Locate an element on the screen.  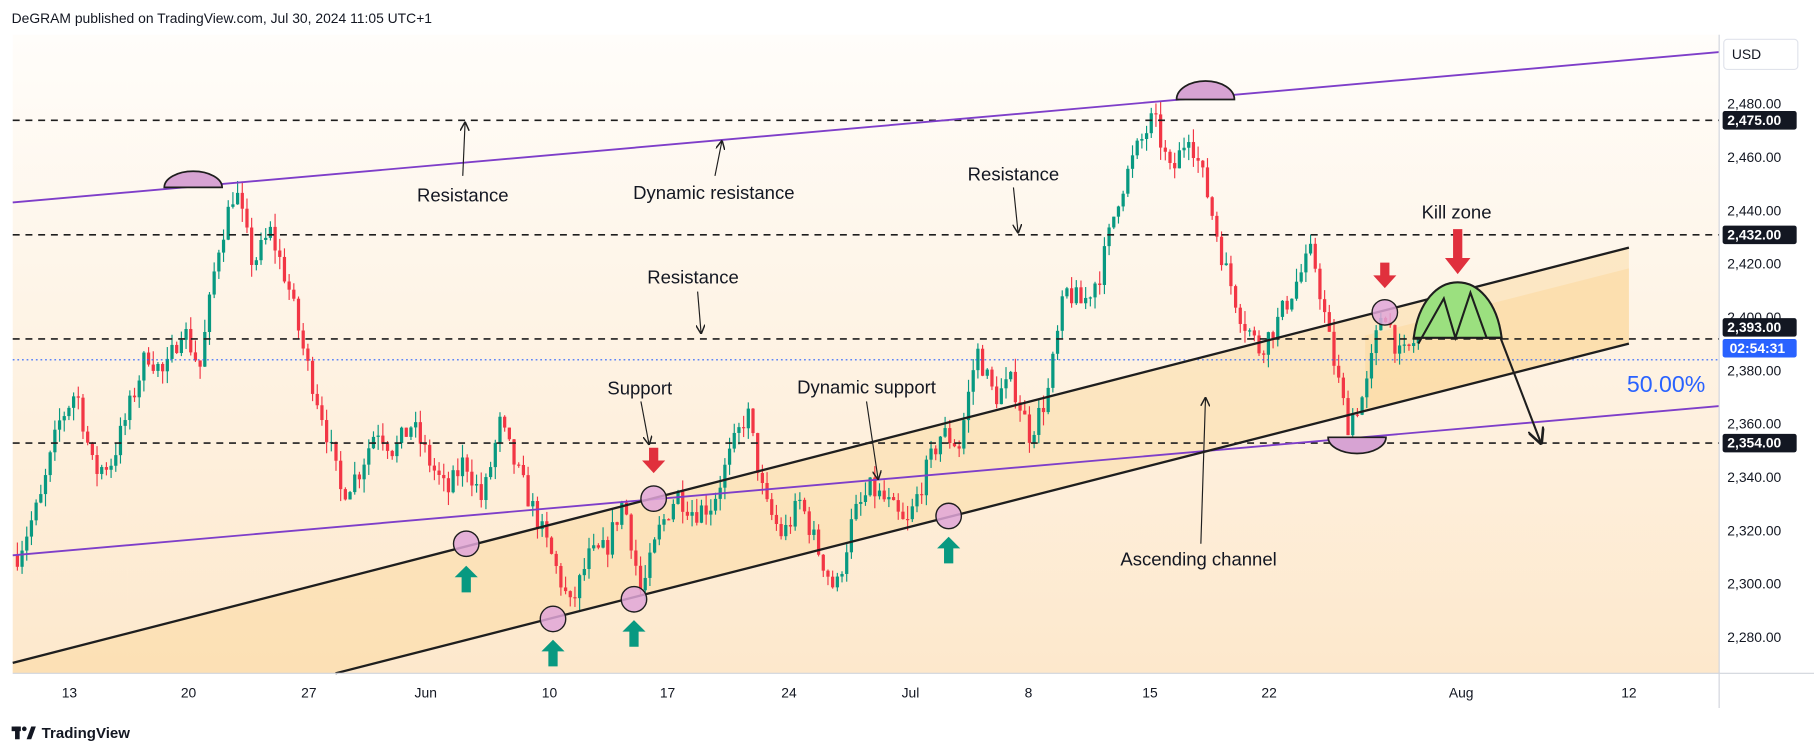
label-current-box is located at coordinates (1759, 348).